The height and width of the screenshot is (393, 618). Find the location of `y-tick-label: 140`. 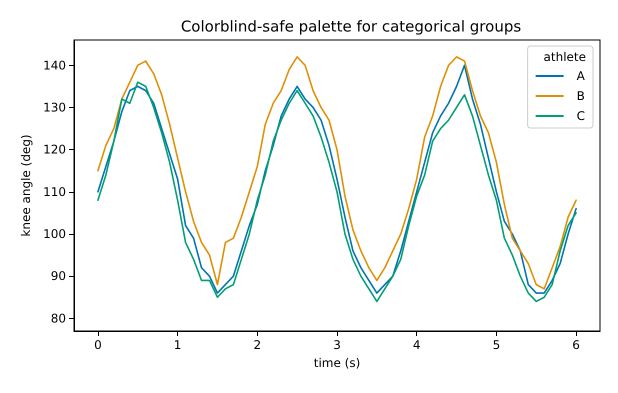

y-tick-label: 140 is located at coordinates (54, 65).